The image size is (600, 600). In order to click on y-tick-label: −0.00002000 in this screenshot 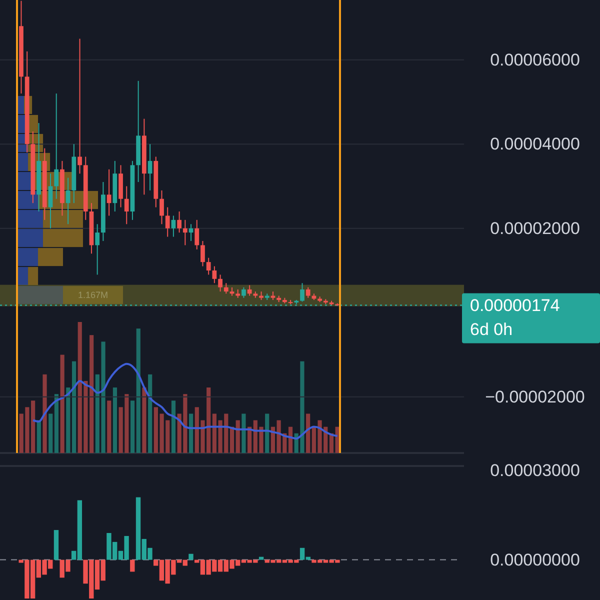, I will do `click(535, 396)`.